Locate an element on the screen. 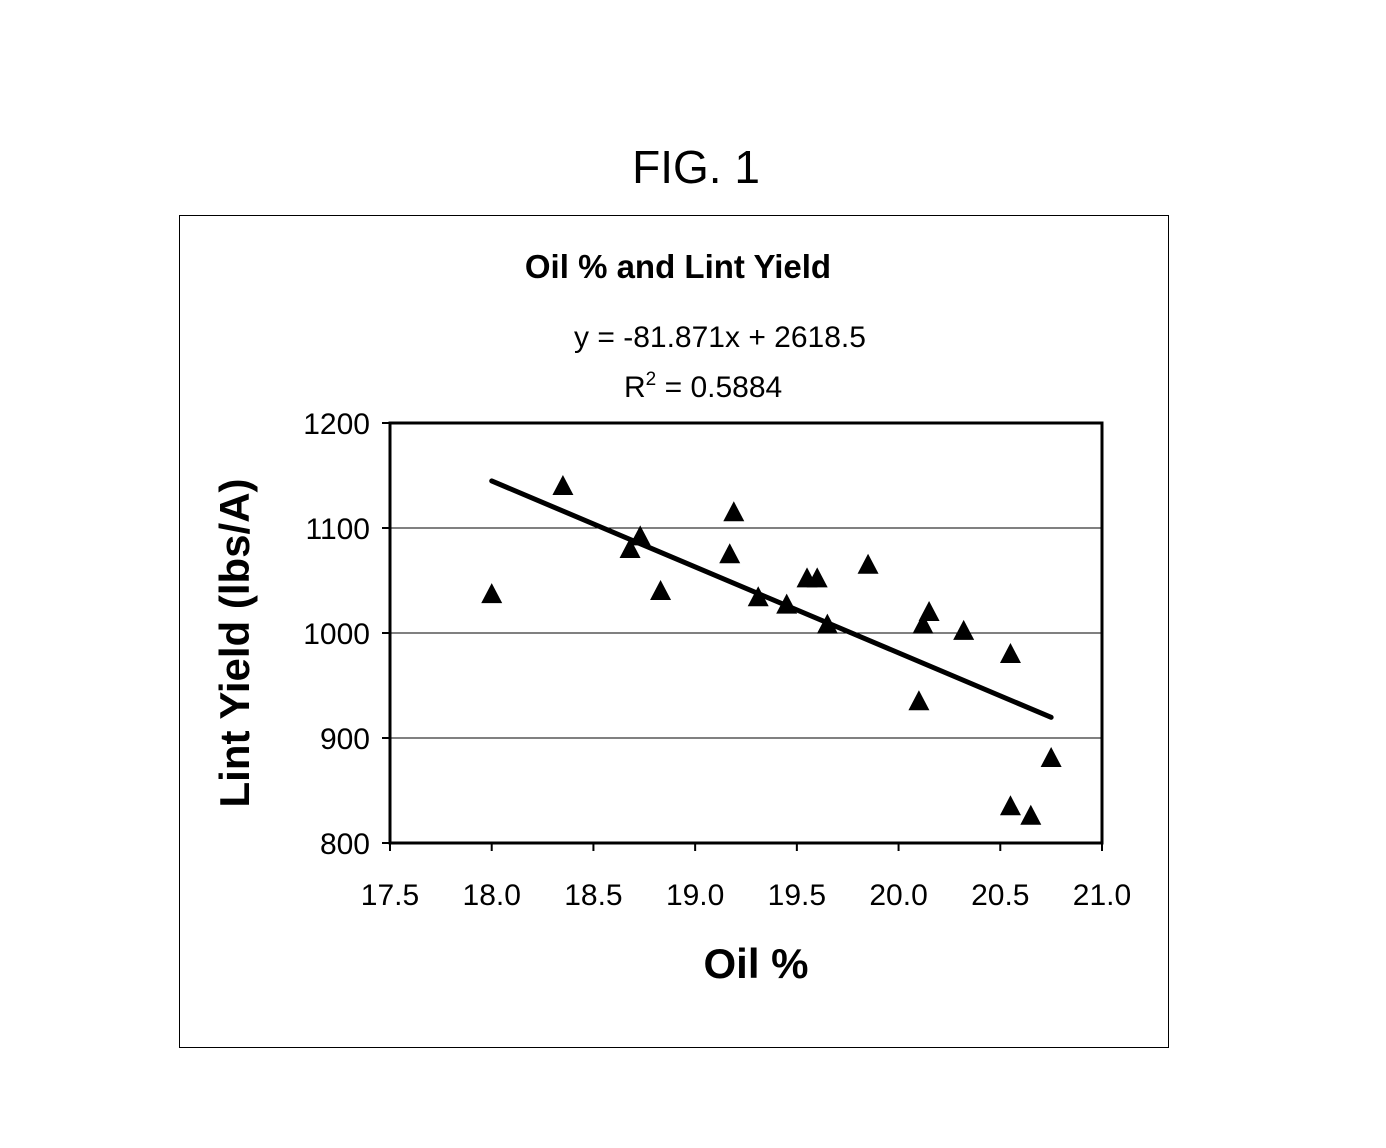  y-tick-label: 800 is located at coordinates (345, 844).